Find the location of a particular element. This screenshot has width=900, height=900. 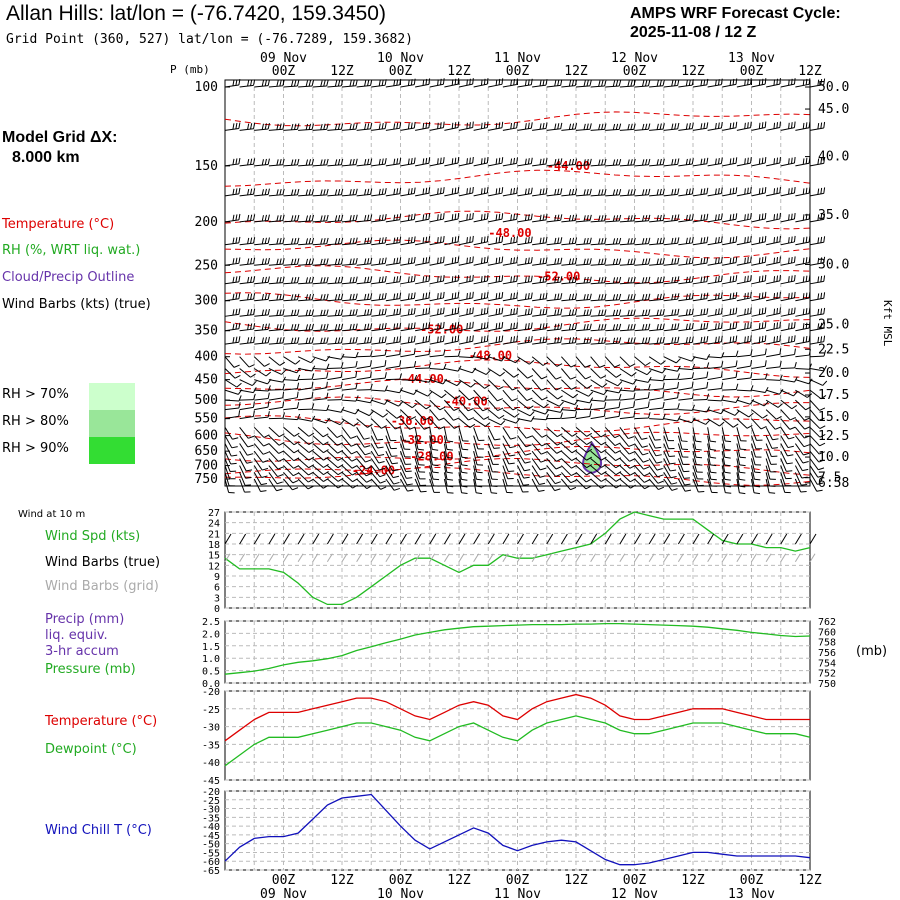

surface-wind-barb is located at coordinates (257, 539).